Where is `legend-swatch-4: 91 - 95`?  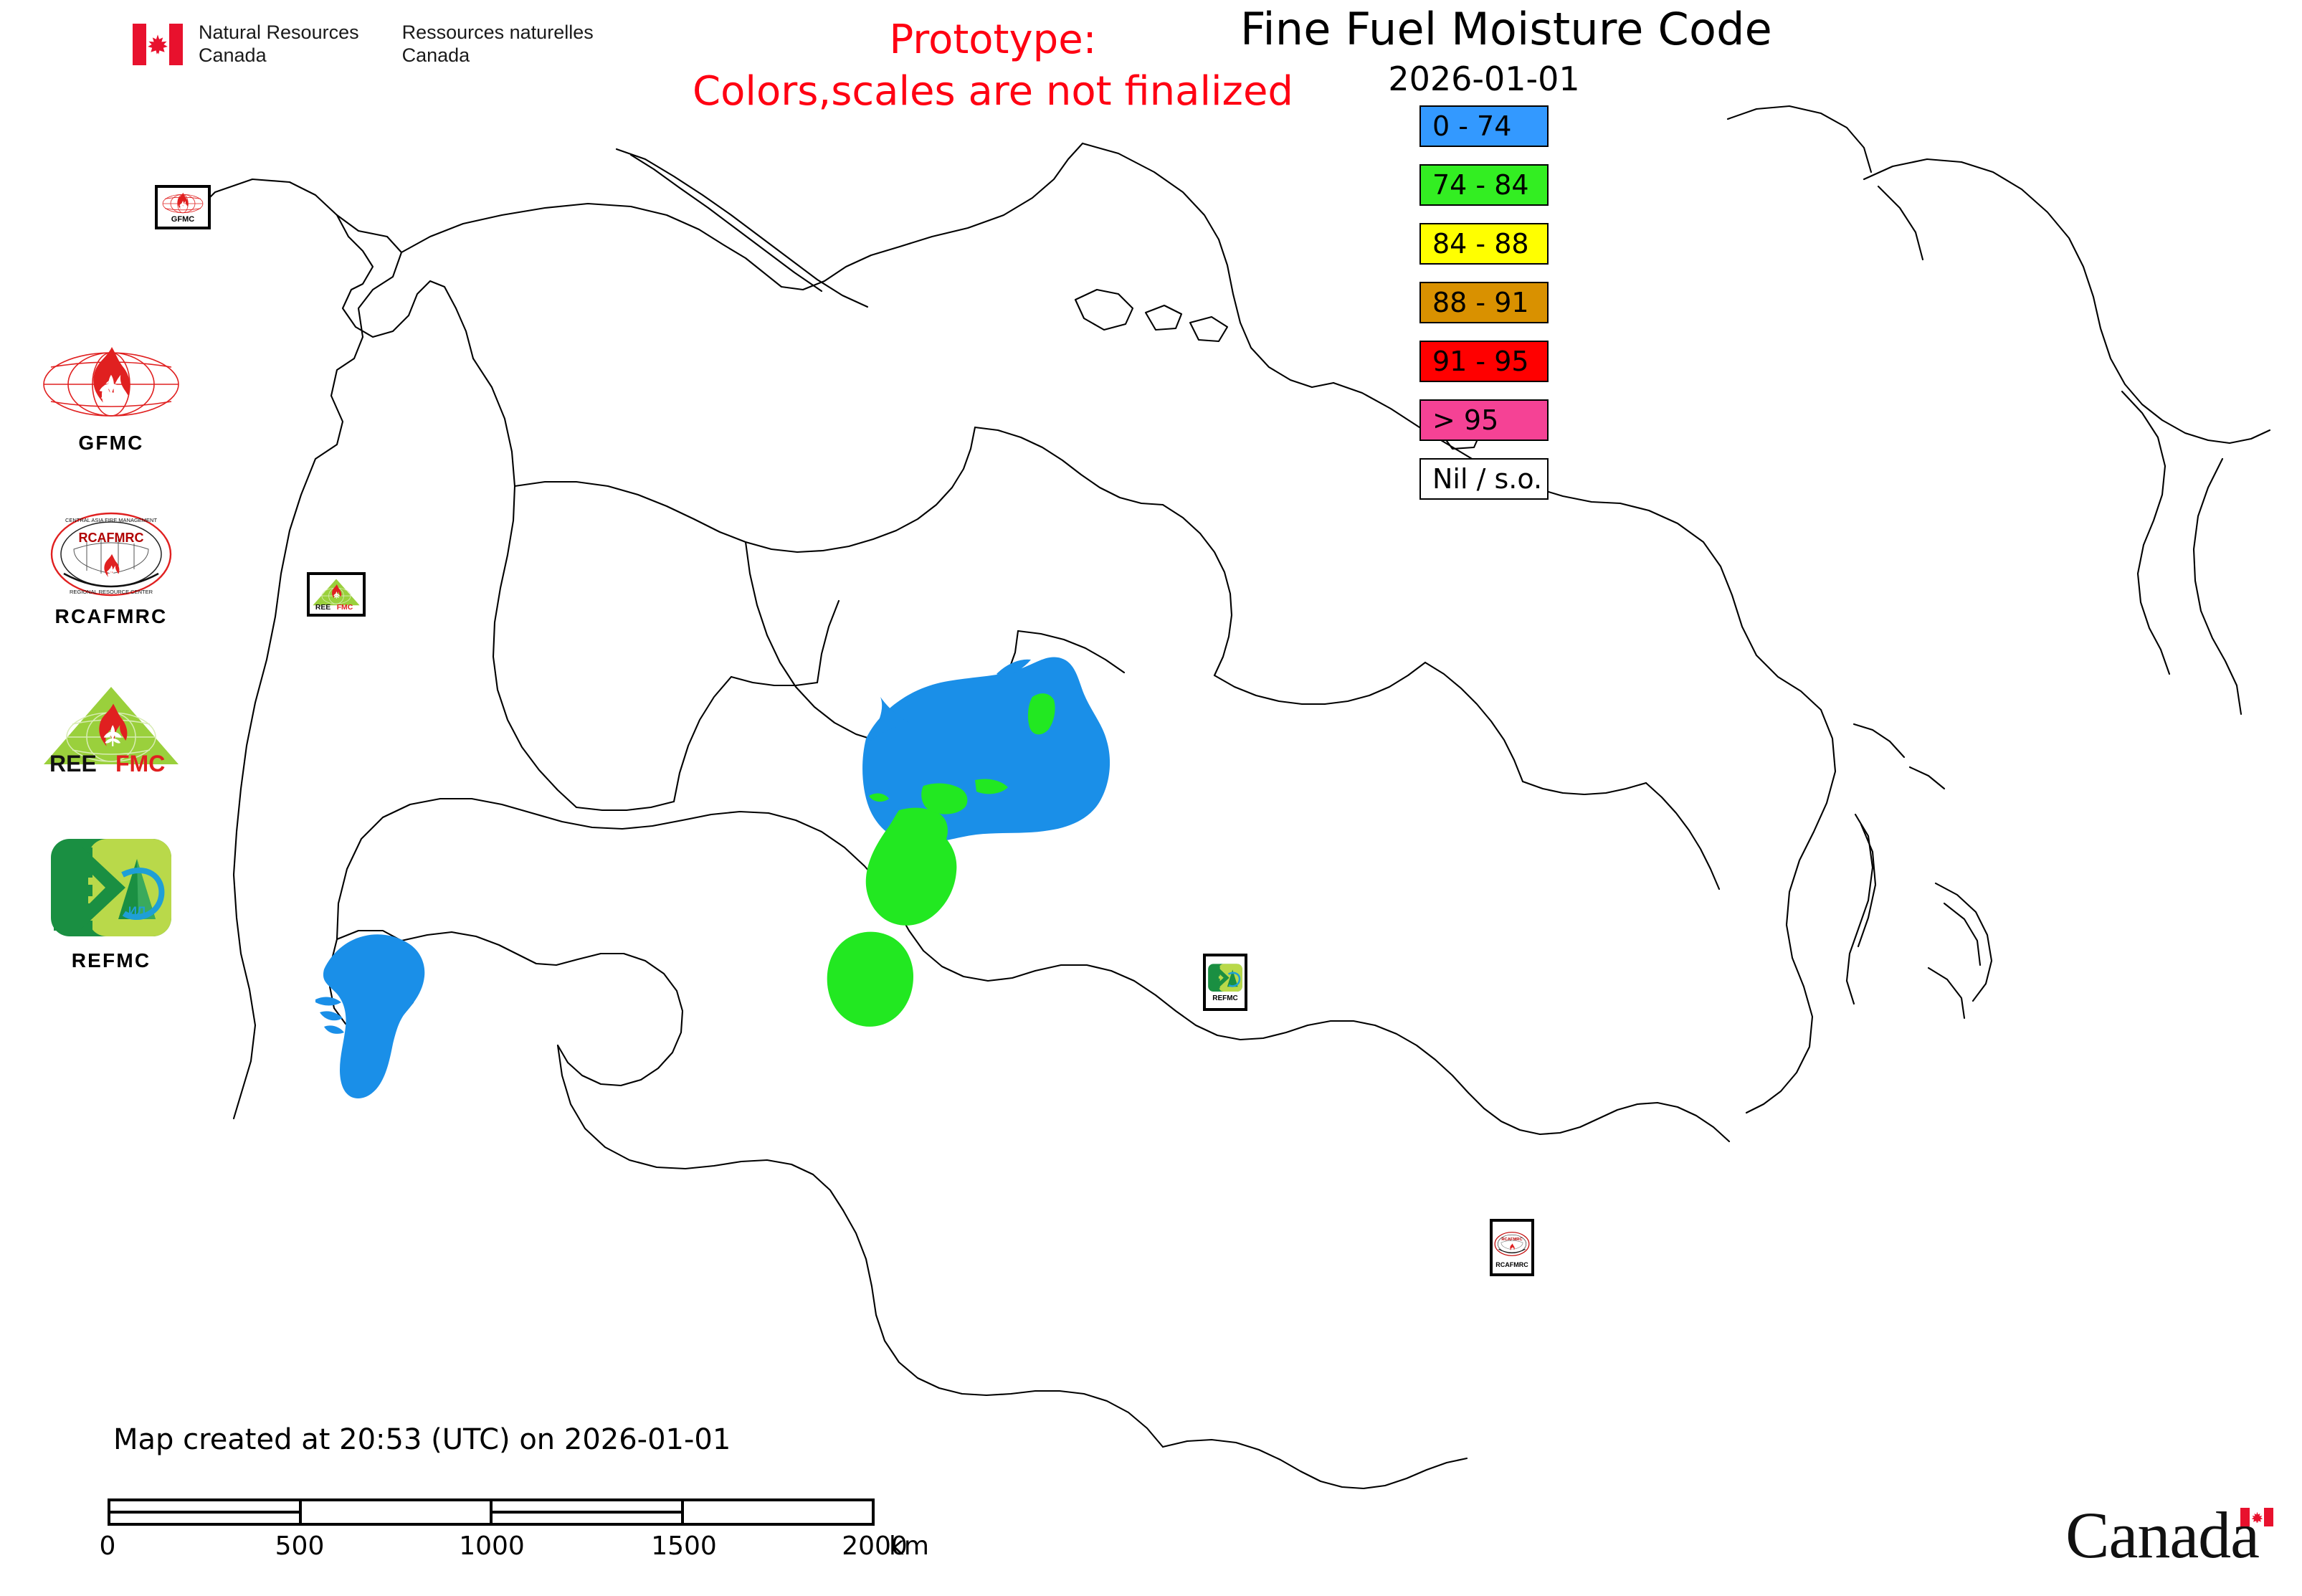
legend-swatch-4: 91 - 95 is located at coordinates (1484, 361).